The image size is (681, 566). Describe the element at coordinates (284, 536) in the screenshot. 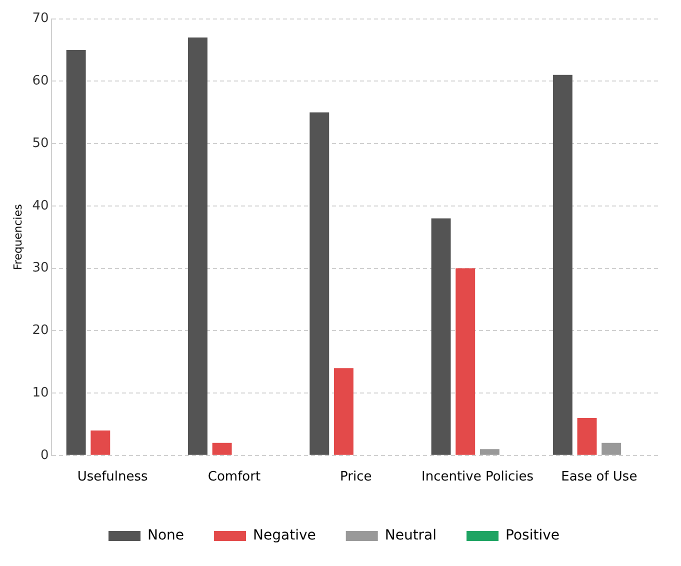

I see `legend-label: Negative` at that location.